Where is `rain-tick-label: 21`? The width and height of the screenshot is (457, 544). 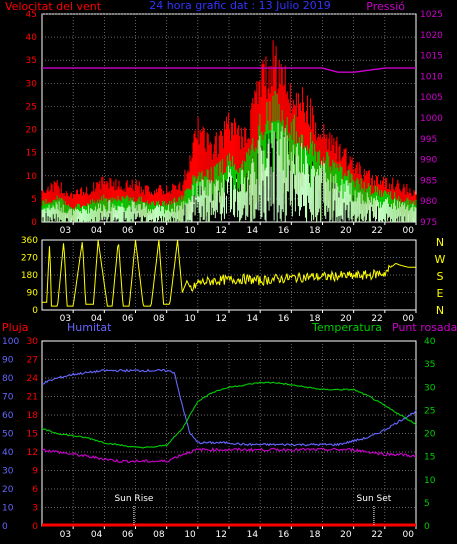 rain-tick-label: 21 is located at coordinates (32, 398).